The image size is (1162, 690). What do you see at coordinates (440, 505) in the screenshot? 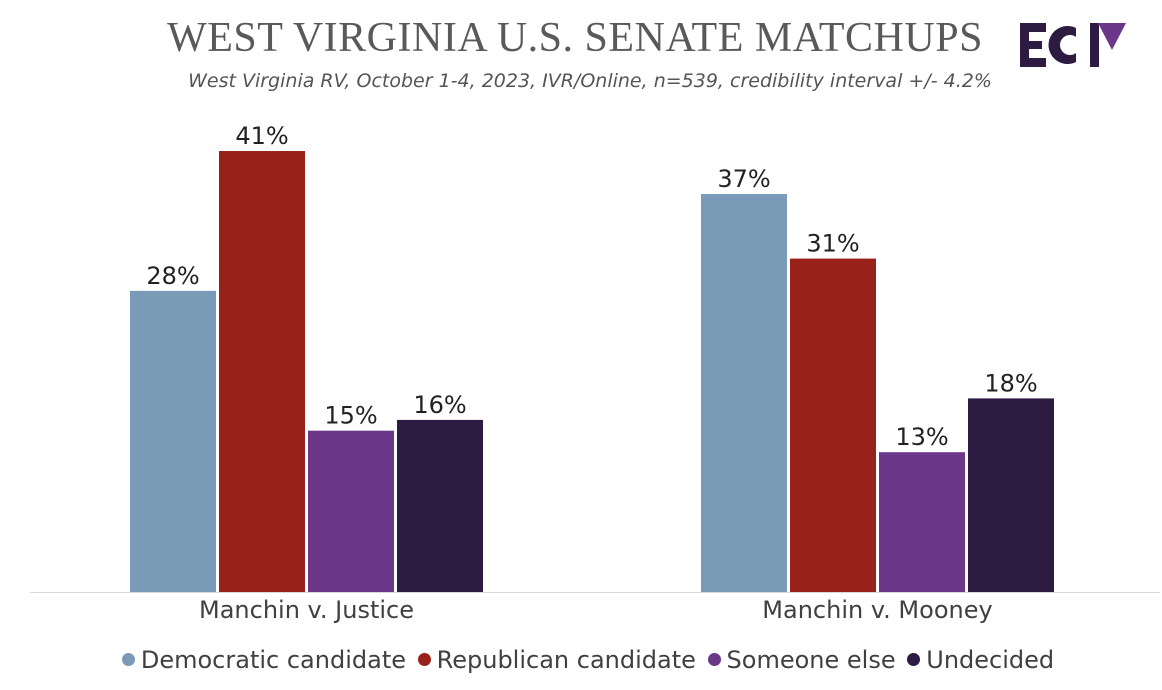
I see `bar-undecided-manchin-v-justice` at bounding box center [440, 505].